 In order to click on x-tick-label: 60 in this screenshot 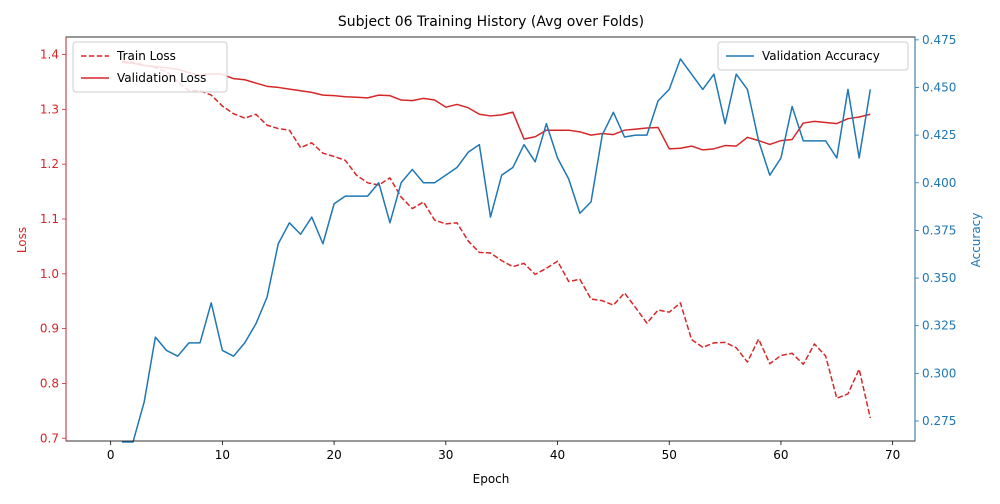, I will do `click(780, 455)`.